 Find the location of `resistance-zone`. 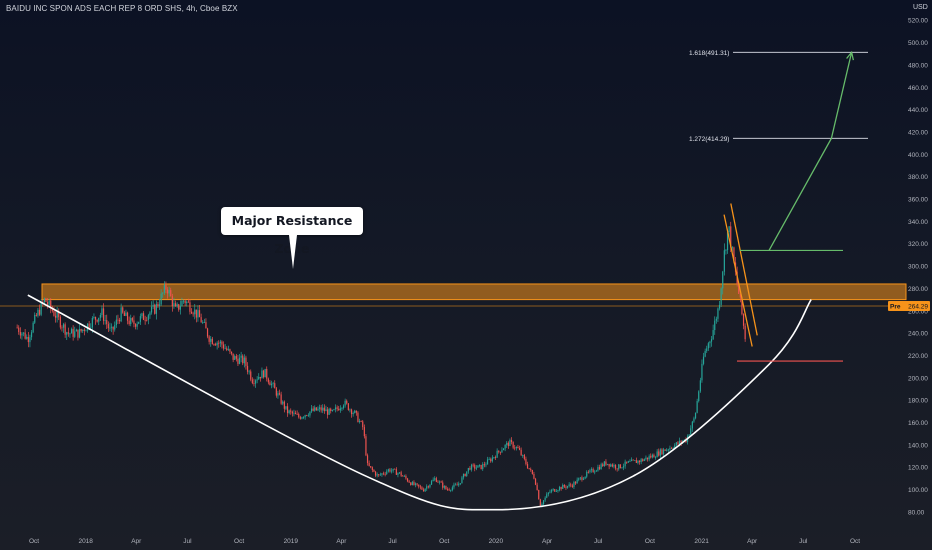

resistance-zone is located at coordinates (474, 292).